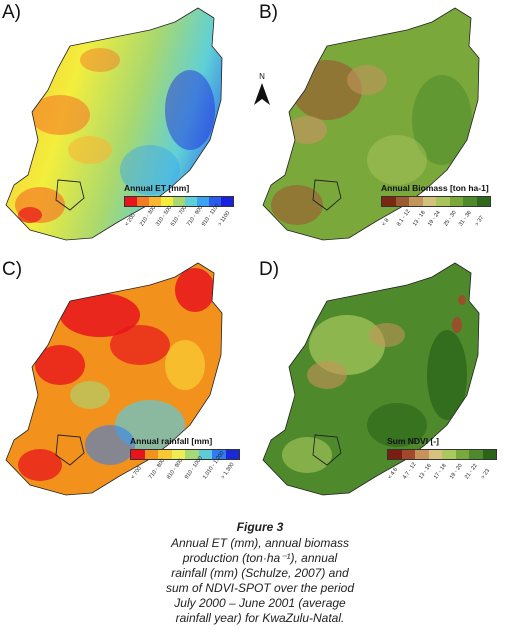 Image resolution: width=515 pixels, height=641 pixels. What do you see at coordinates (269, 269) in the screenshot?
I see `panel-letter: D)` at bounding box center [269, 269].